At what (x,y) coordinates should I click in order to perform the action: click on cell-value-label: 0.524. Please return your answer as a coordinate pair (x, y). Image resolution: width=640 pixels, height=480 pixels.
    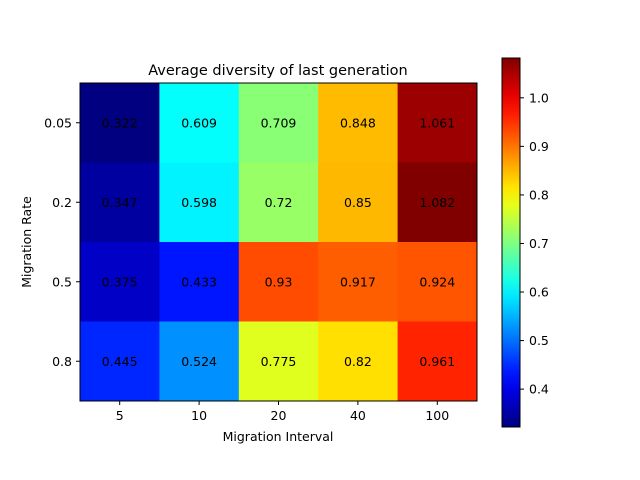
    Looking at the image, I should click on (199, 361).